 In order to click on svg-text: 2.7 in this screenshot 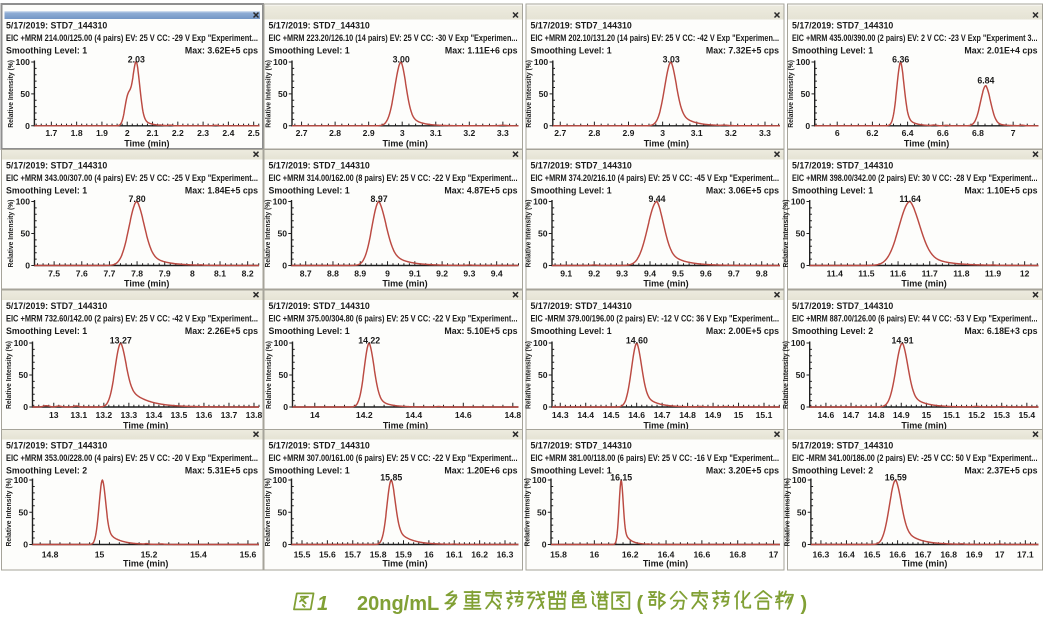, I will do `click(302, 133)`.